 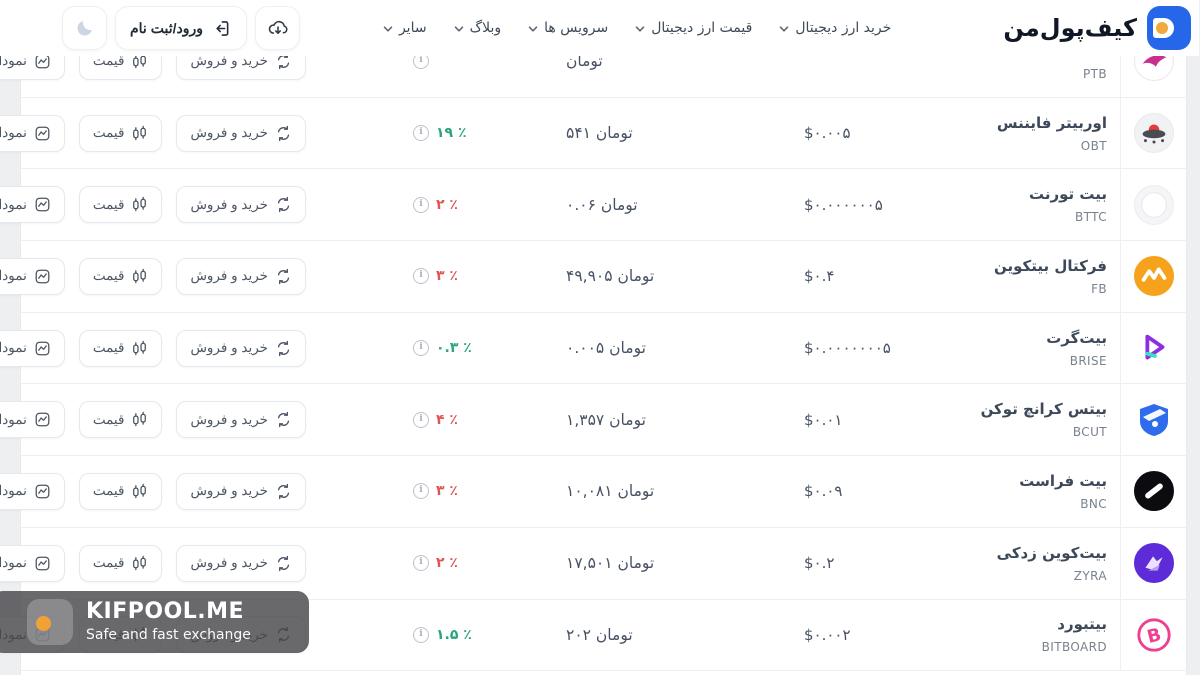 What do you see at coordinates (455, 348) in the screenshot?
I see `change-percent: ۰.۳ ٪` at bounding box center [455, 348].